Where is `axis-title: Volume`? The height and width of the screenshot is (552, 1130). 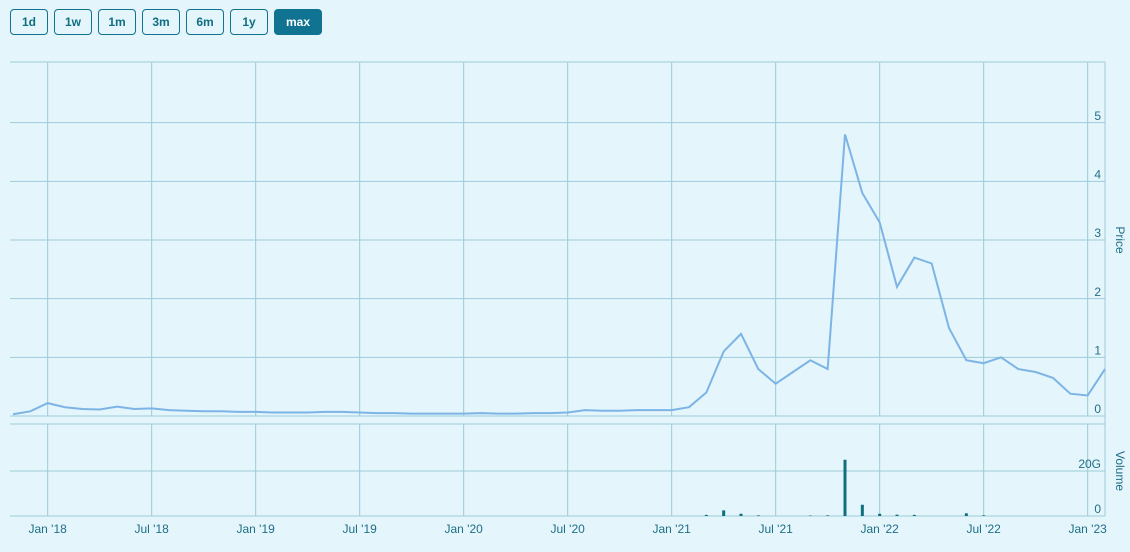 axis-title: Volume is located at coordinates (1120, 471).